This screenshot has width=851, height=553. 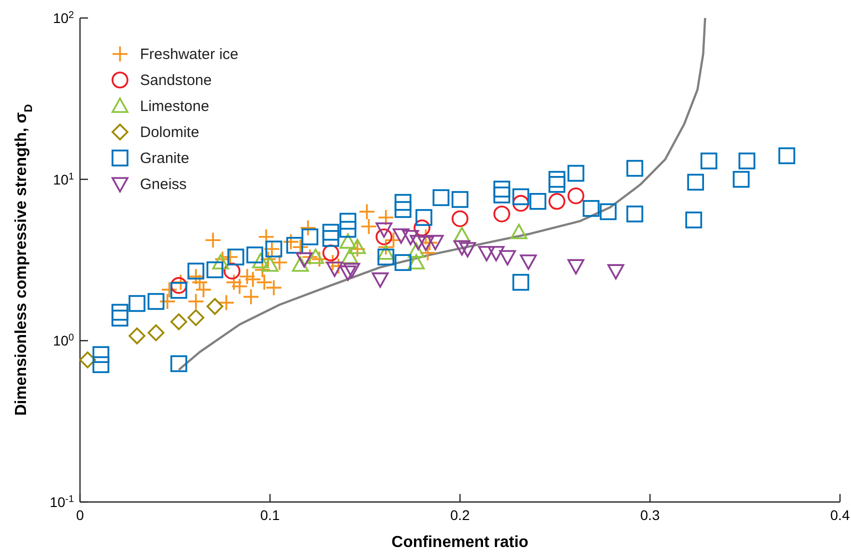 I want to click on x-tick-label: 0.4, so click(x=840, y=515).